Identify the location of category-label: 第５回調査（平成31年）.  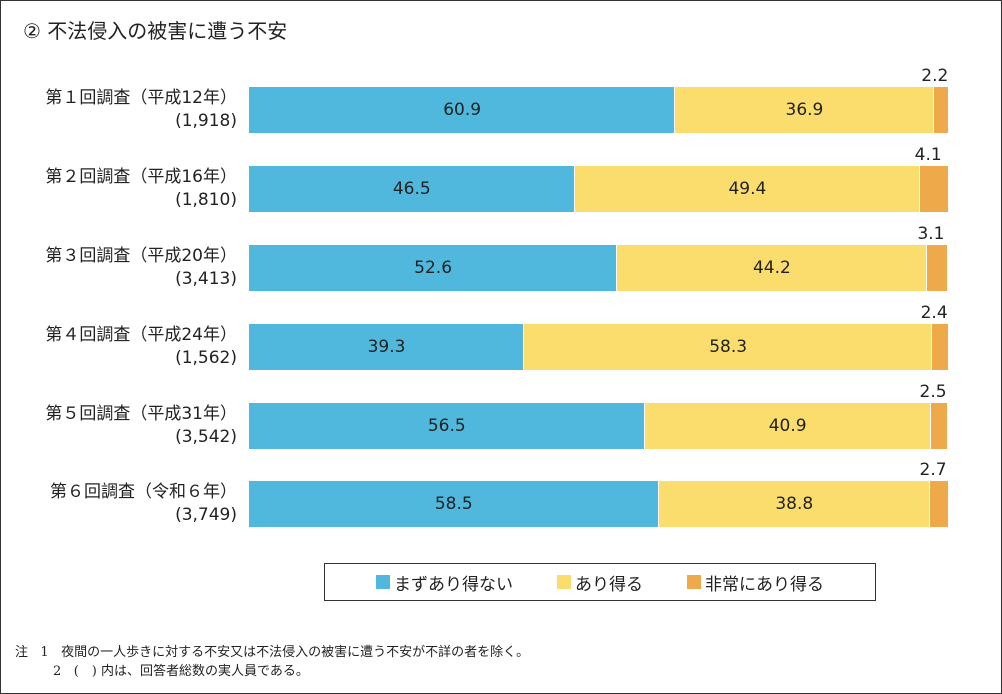
(141, 414).